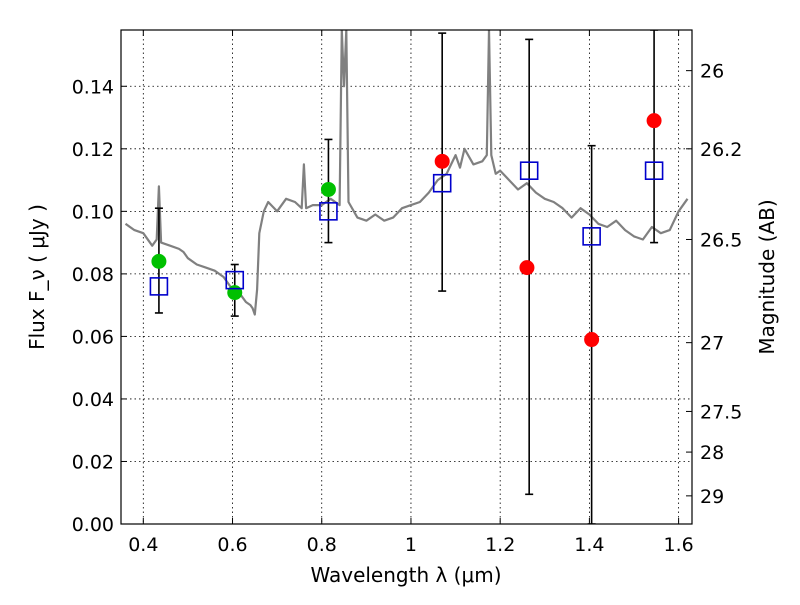  What do you see at coordinates (767, 276) in the screenshot?
I see `magnitude-axis-label: Magnitude (AB)` at bounding box center [767, 276].